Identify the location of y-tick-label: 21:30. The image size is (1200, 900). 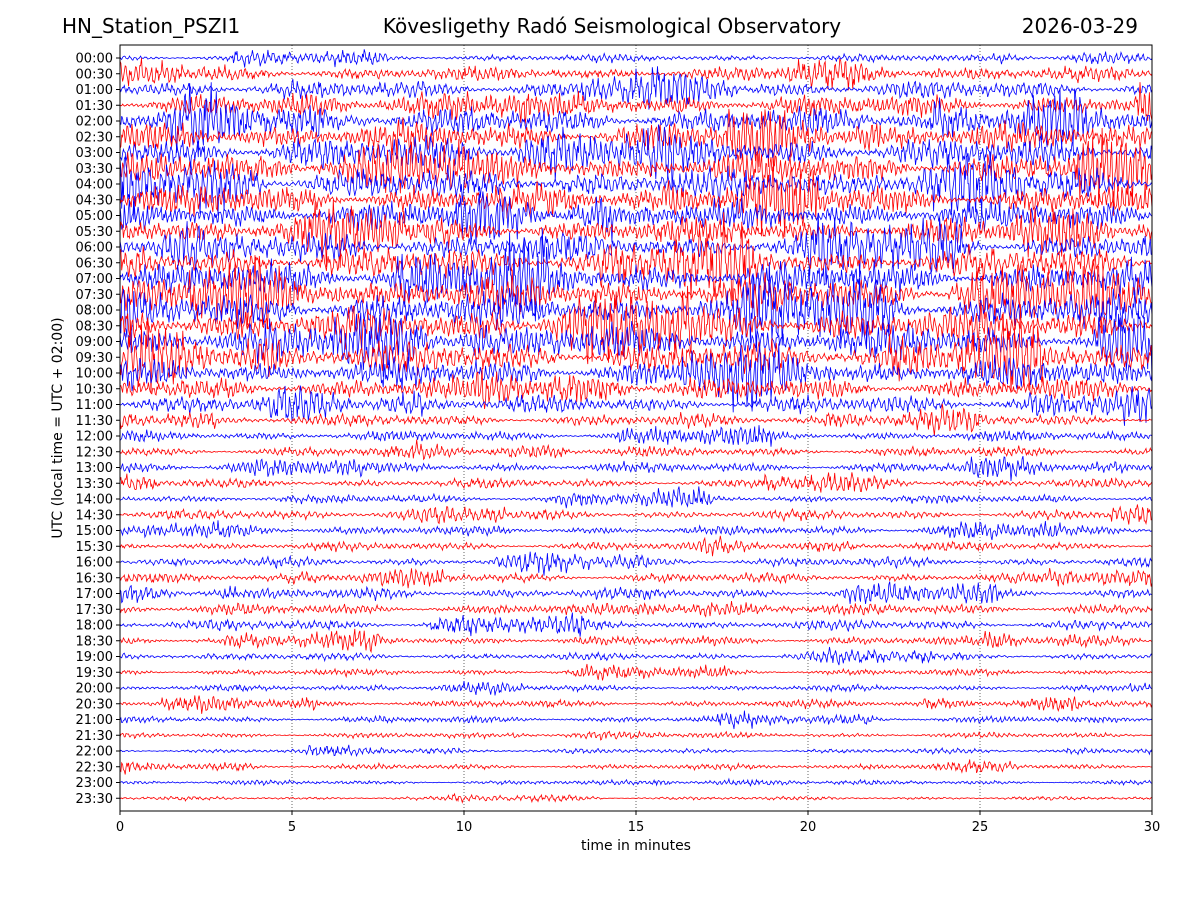
(94, 736).